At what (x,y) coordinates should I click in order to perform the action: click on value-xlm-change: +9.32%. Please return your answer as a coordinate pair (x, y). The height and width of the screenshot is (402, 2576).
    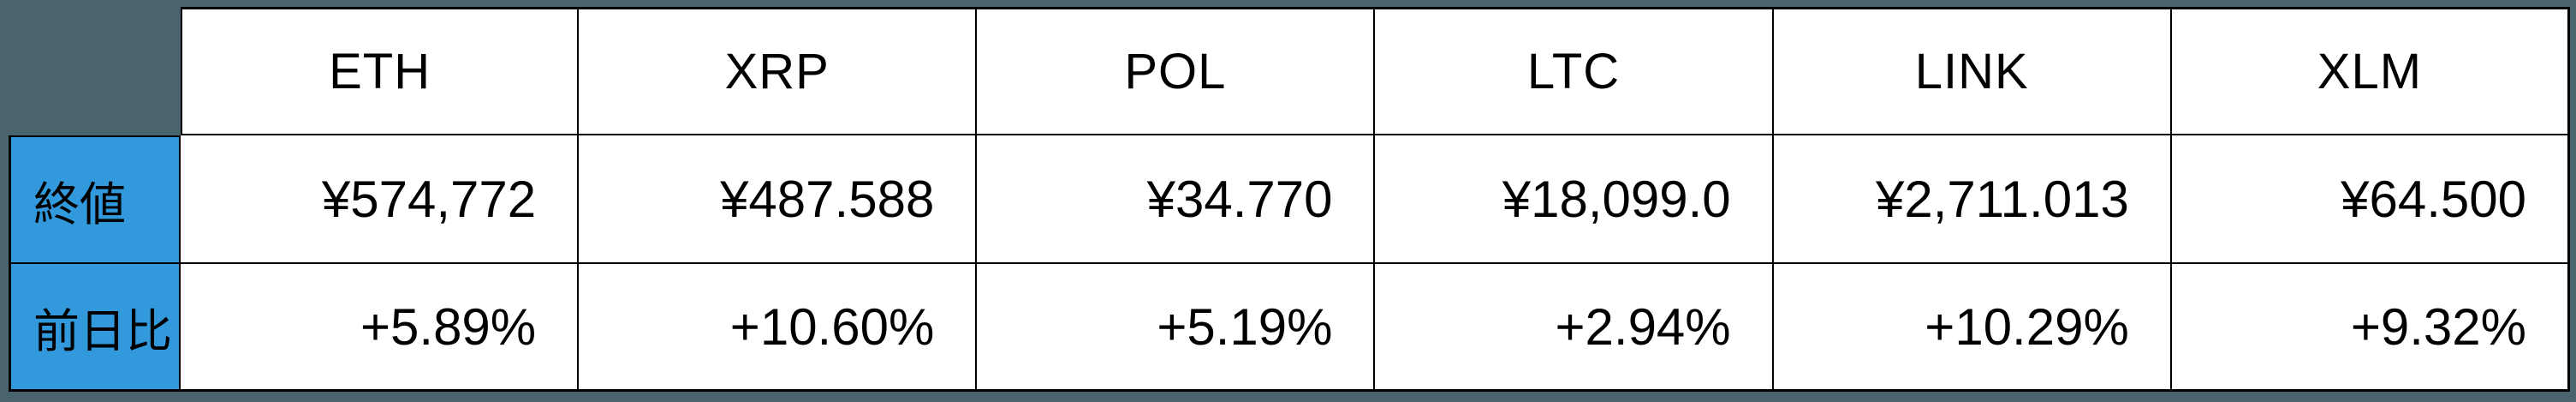
    Looking at the image, I should click on (2371, 328).